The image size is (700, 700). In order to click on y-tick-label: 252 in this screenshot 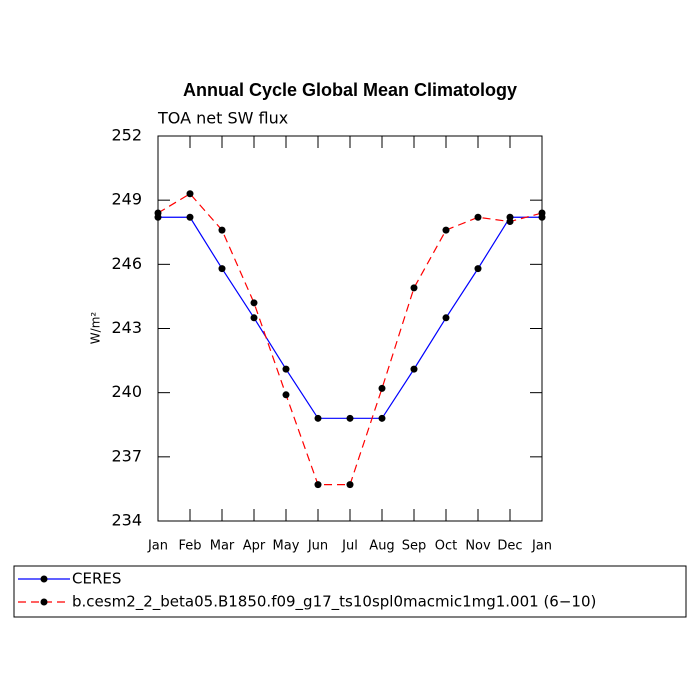, I will do `click(126, 135)`.